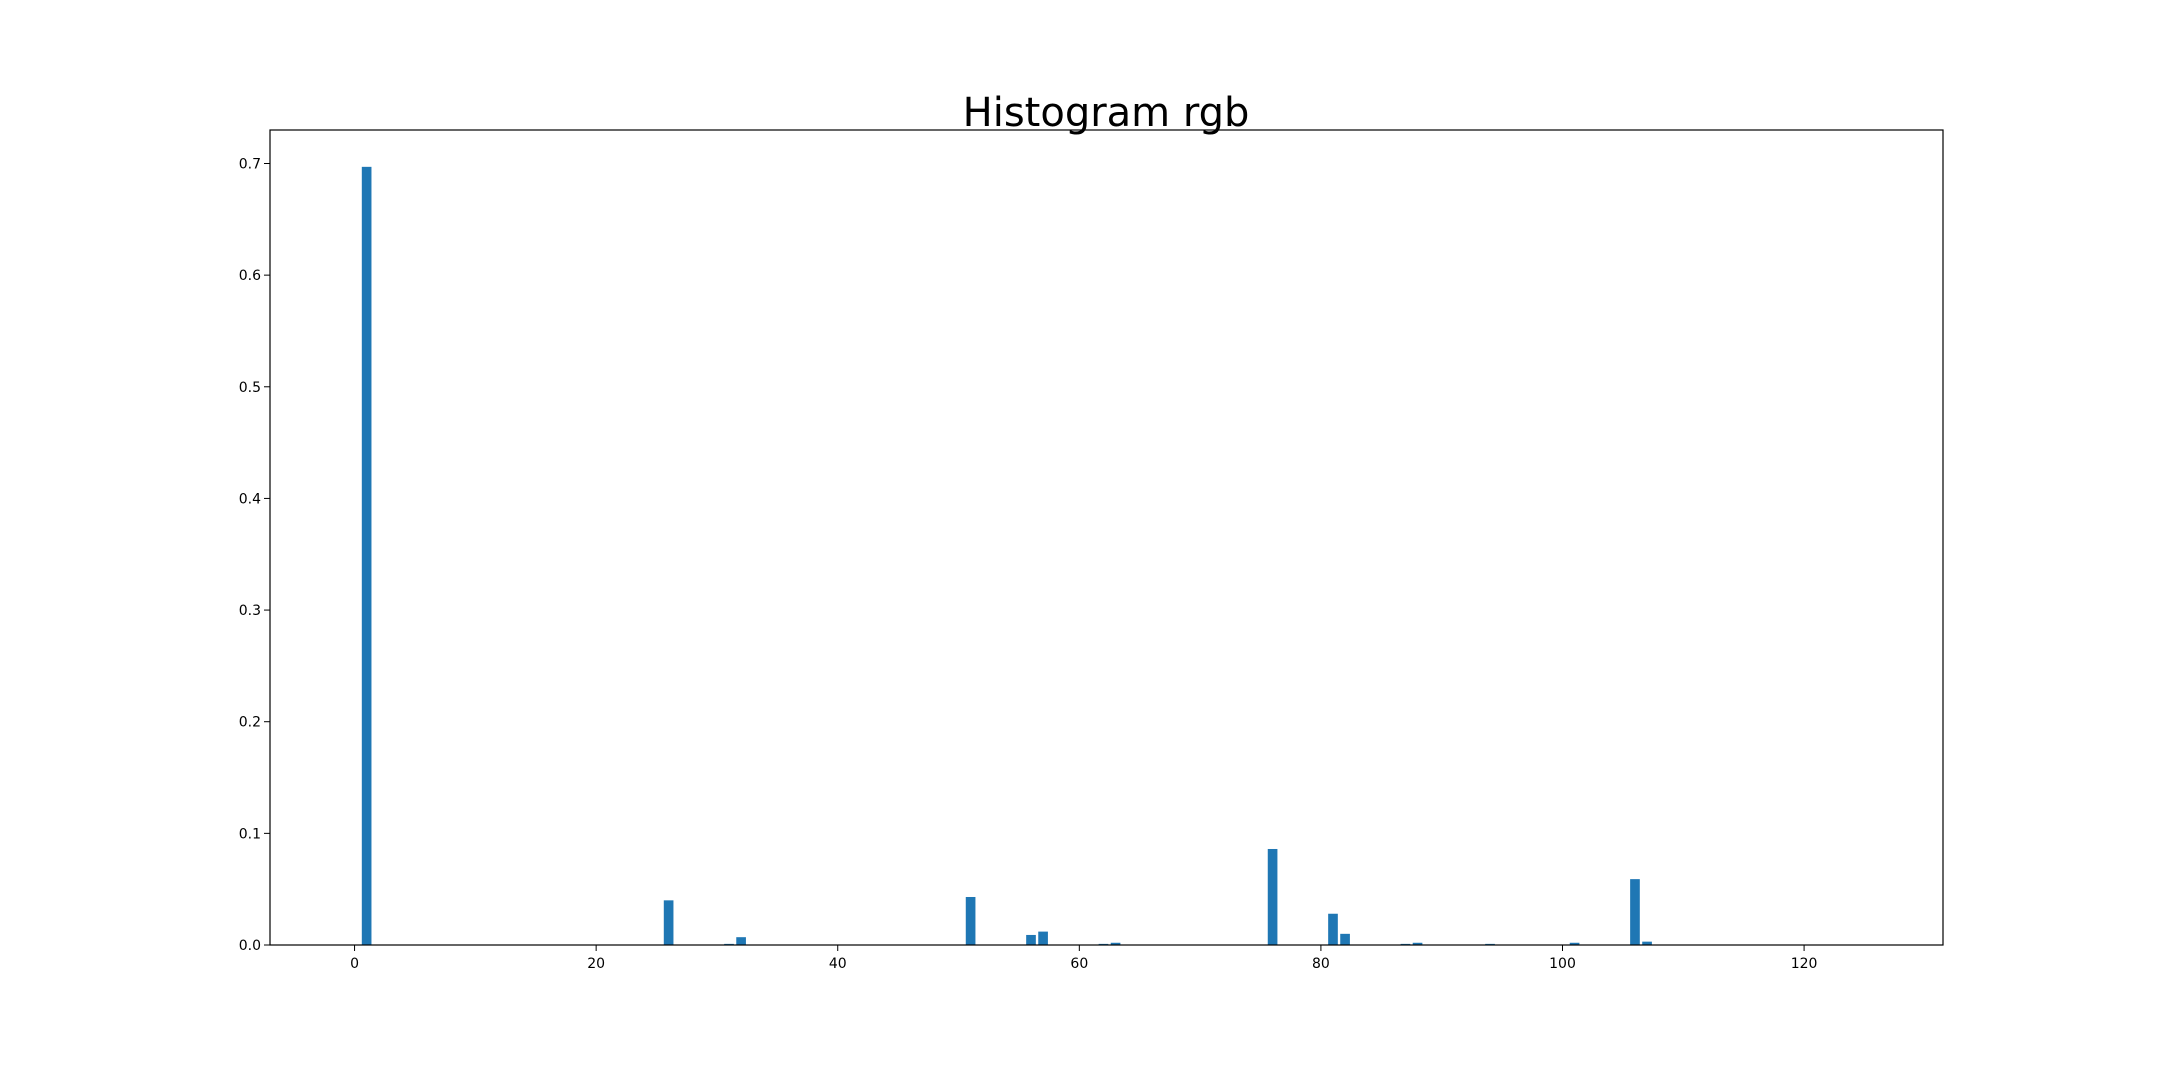  What do you see at coordinates (1321, 964) in the screenshot?
I see `x-tick-label: 80` at bounding box center [1321, 964].